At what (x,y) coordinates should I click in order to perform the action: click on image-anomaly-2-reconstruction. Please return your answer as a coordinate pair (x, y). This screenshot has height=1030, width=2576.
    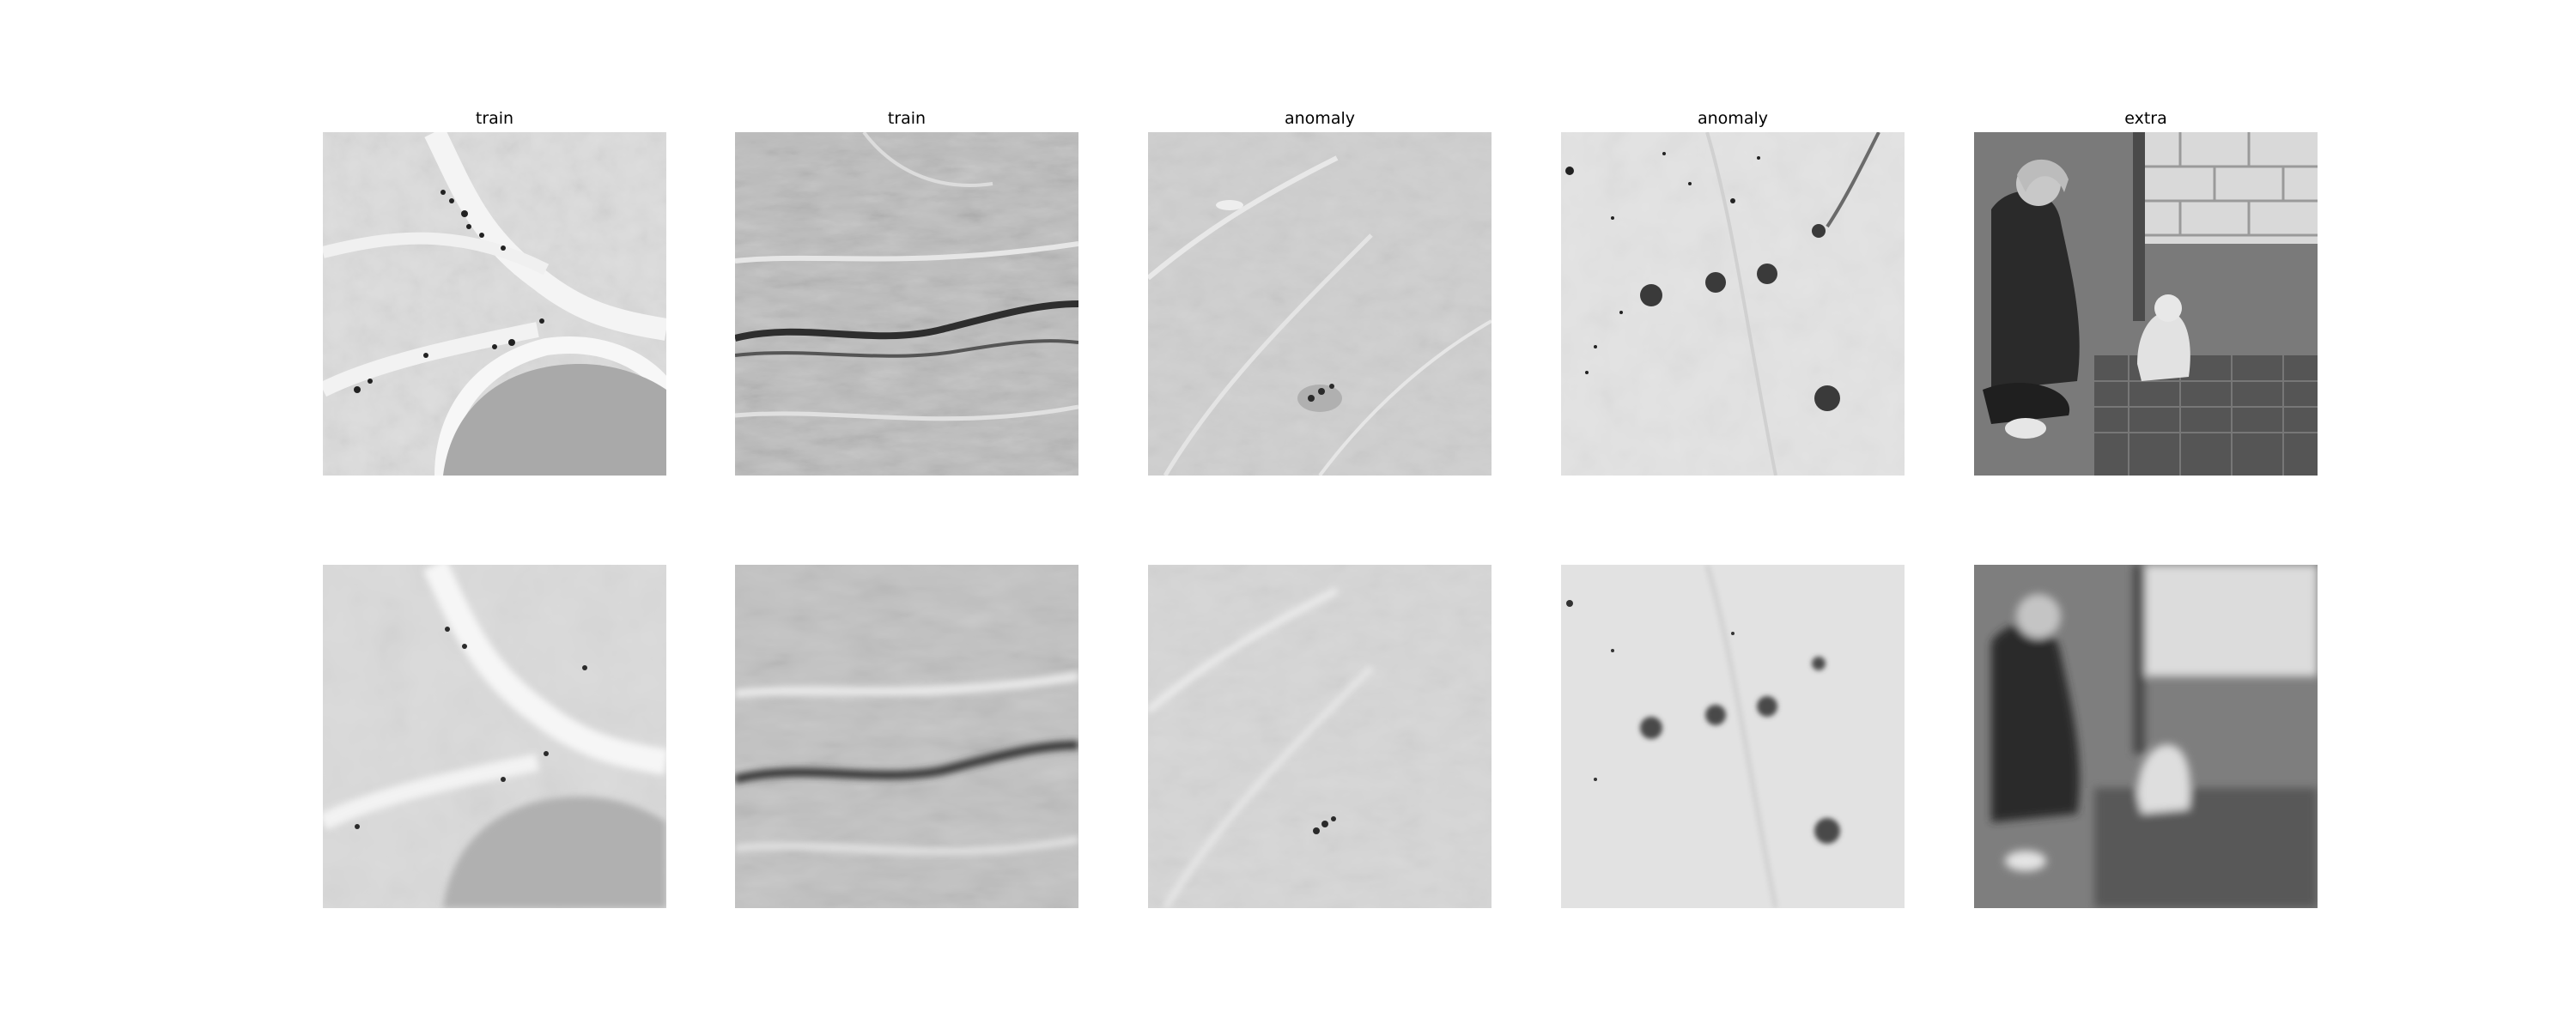
    Looking at the image, I should click on (1733, 736).